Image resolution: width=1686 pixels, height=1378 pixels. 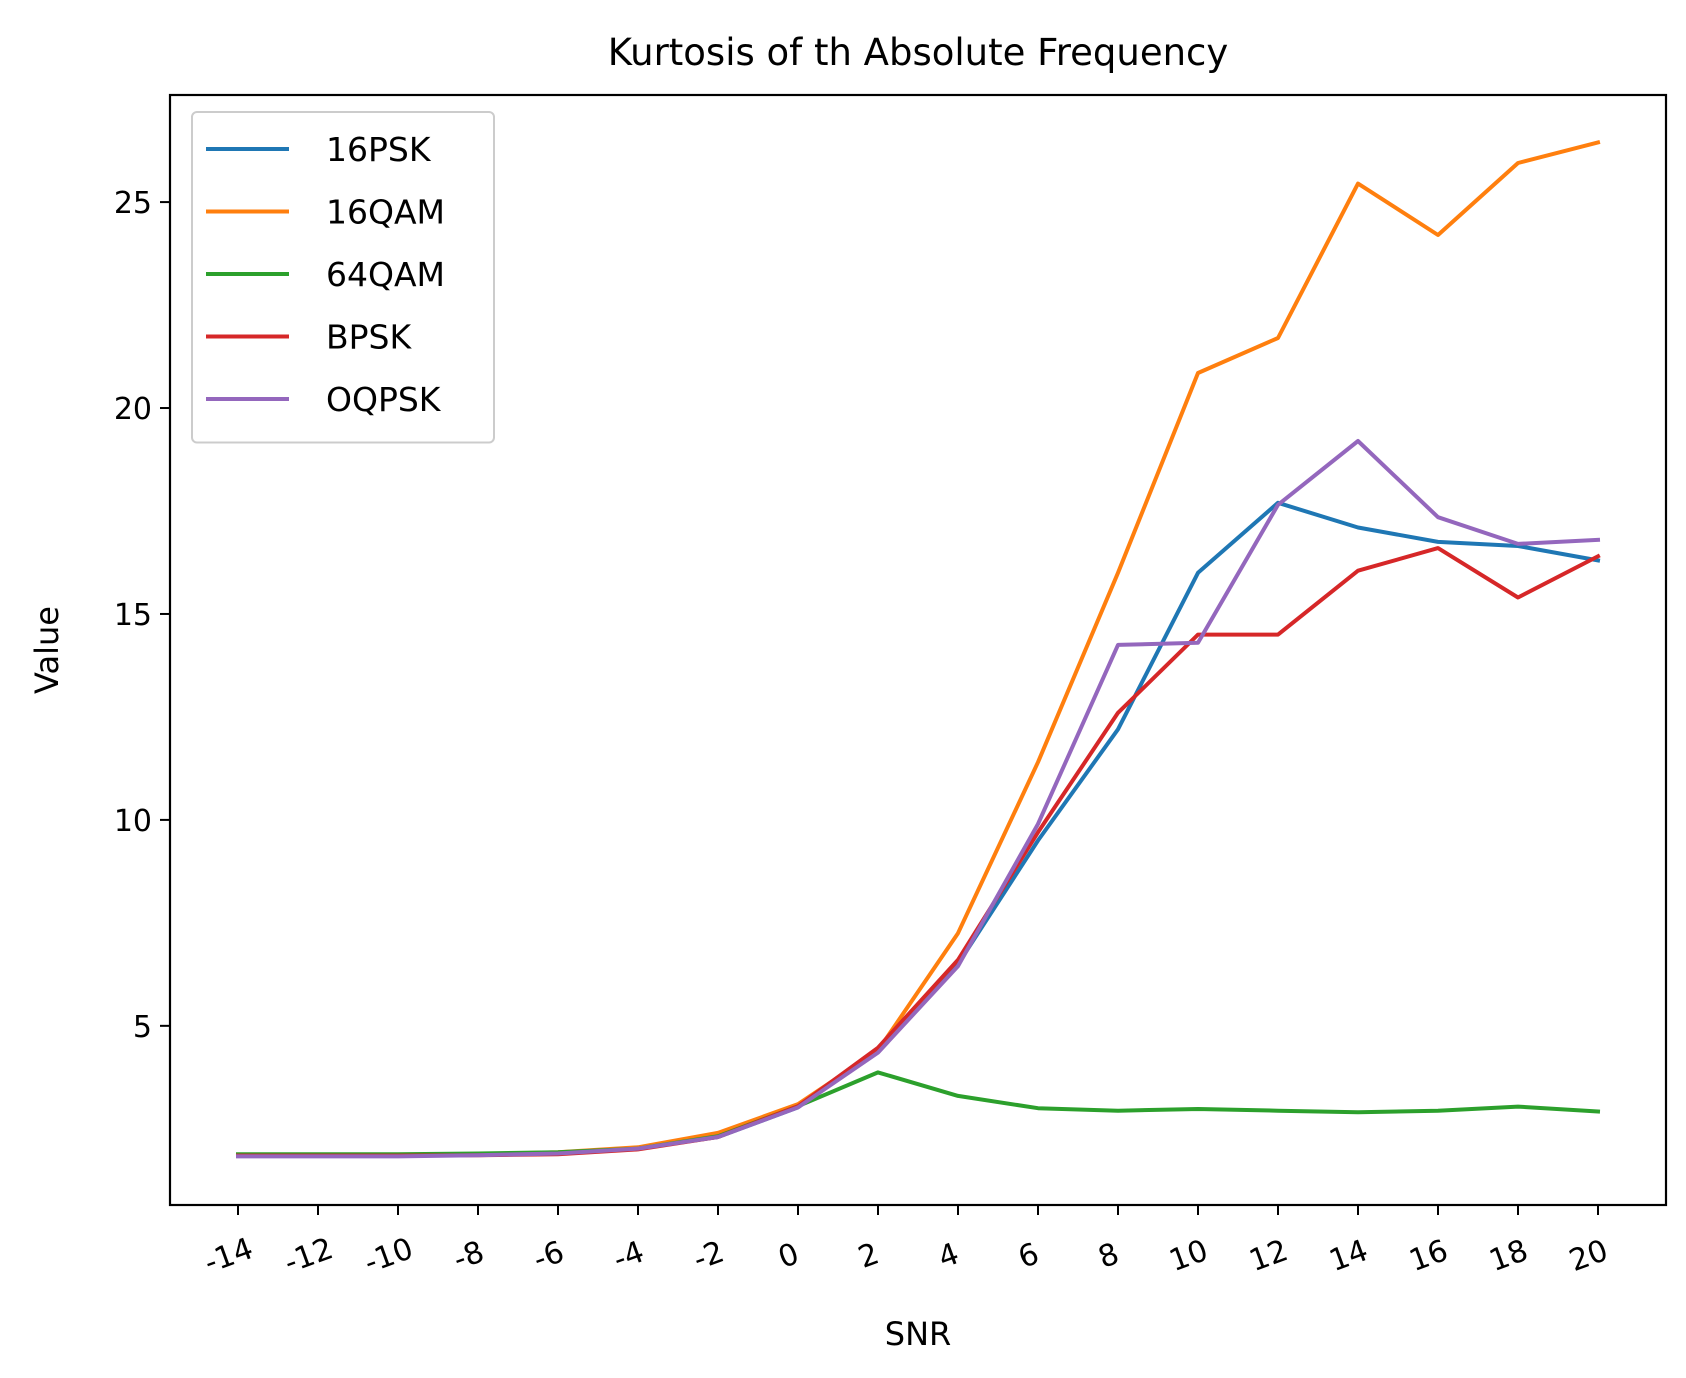 I want to click on x-tick-label: 6, so click(x=1029, y=1255).